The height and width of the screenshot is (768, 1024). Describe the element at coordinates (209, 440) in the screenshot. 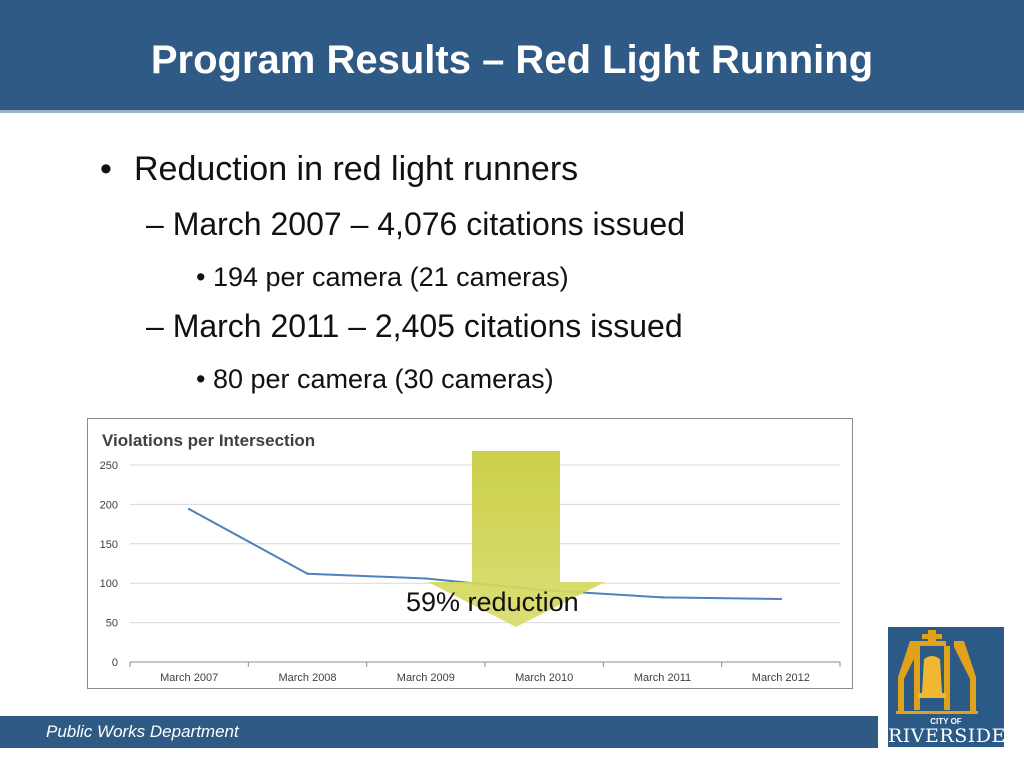

I see `chart-title: Violations per Intersection` at that location.